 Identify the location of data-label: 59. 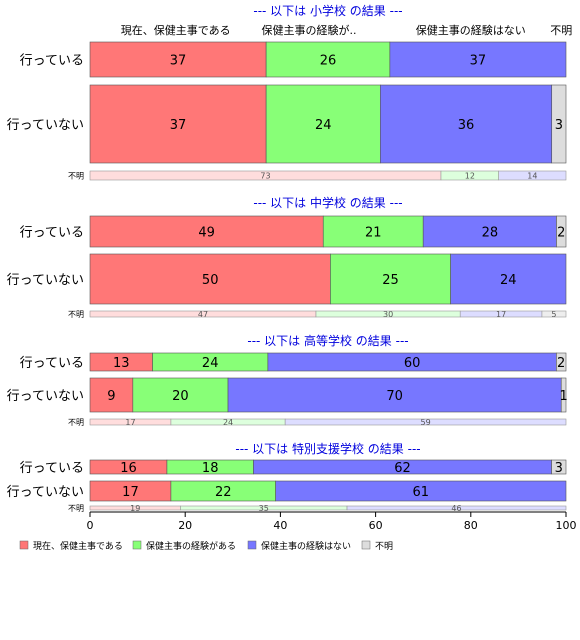
(425, 422).